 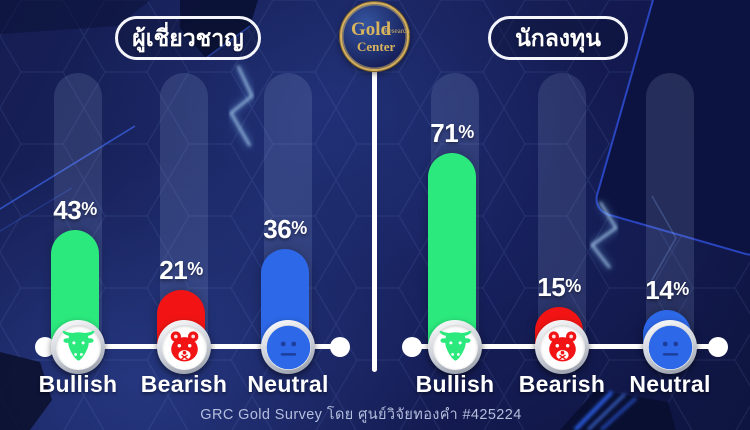 What do you see at coordinates (452, 132) in the screenshot?
I see `percent-label: 71%` at bounding box center [452, 132].